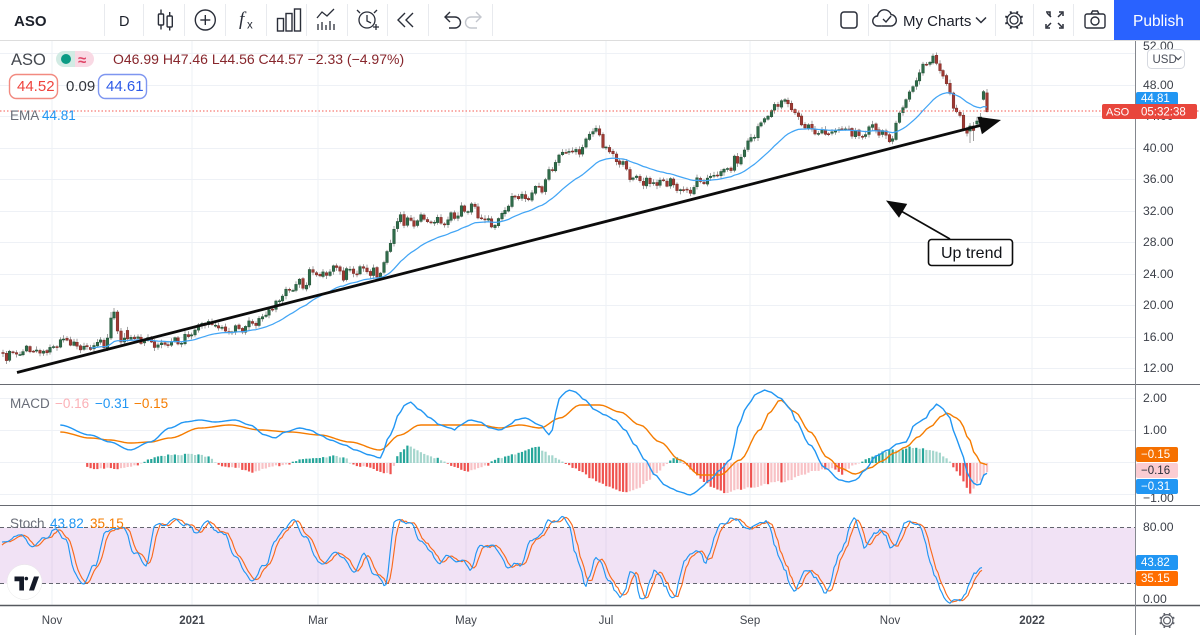  What do you see at coordinates (250, 26) in the screenshot?
I see `svg-text: x` at bounding box center [250, 26].